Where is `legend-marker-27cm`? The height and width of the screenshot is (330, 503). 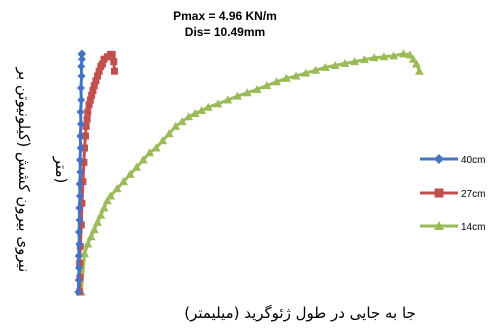
legend-marker-27cm is located at coordinates (439, 193).